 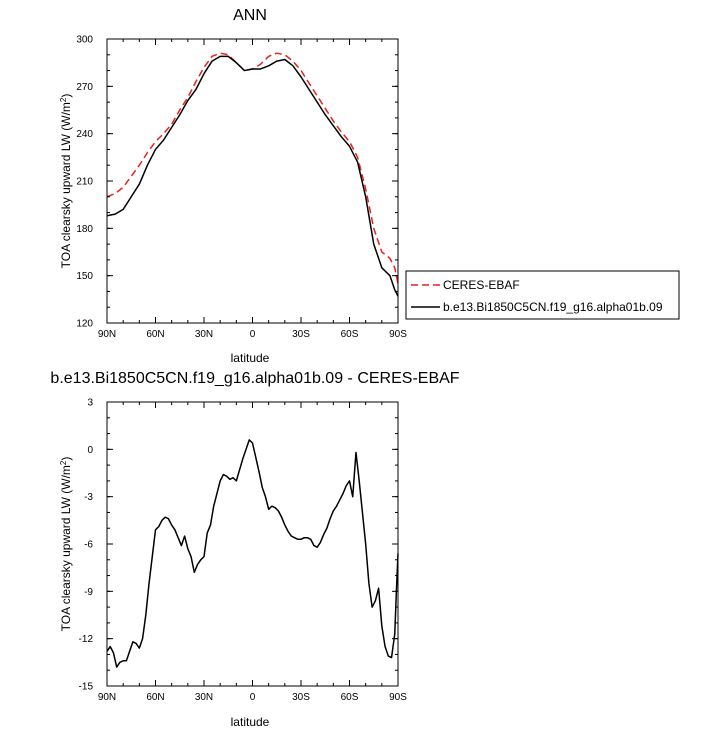 What do you see at coordinates (84, 87) in the screenshot?
I see `y-tick-label: 270` at bounding box center [84, 87].